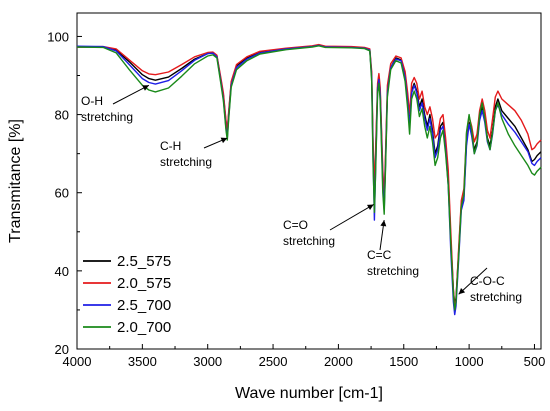 The height and width of the screenshot is (411, 550). I want to click on x-axis-label: Wave number [cm-1], so click(309, 393).